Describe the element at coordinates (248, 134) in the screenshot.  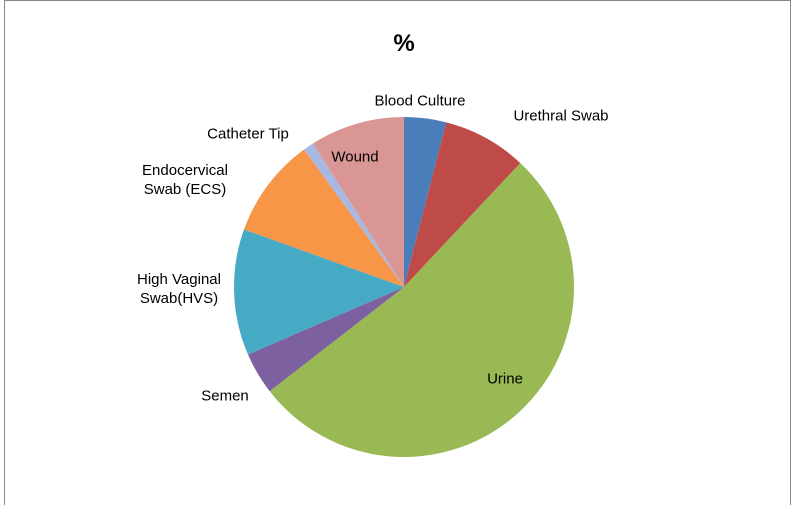
I see `slice-label: Catheter Tip` at that location.